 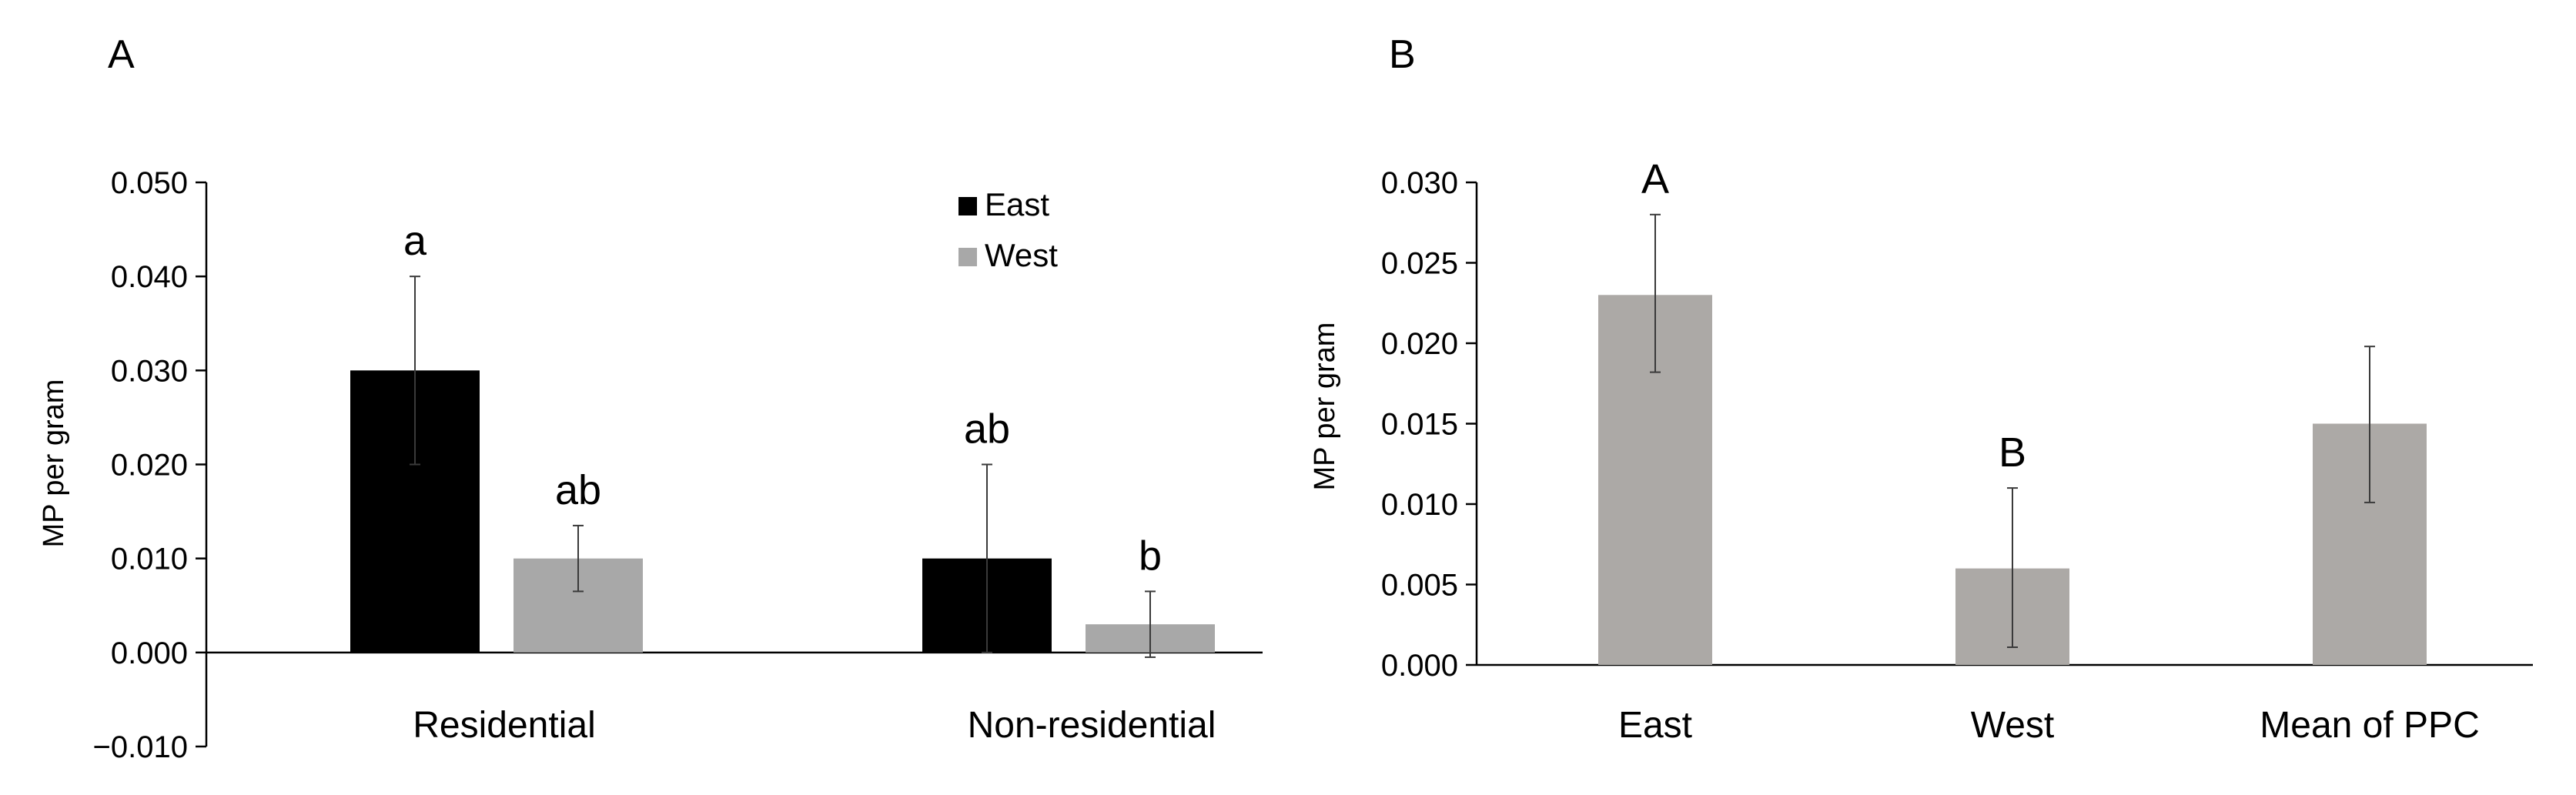 What do you see at coordinates (2012, 725) in the screenshot?
I see `panel-b-category-label: West` at bounding box center [2012, 725].